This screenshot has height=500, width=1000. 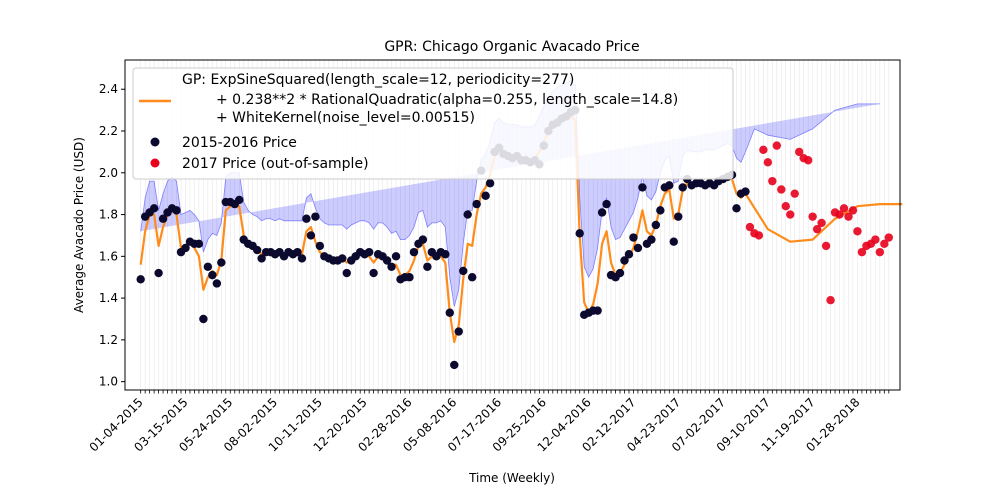 I want to click on legend-out-of-sample-label: 2017 Price (out-of-sample), so click(x=275, y=164).